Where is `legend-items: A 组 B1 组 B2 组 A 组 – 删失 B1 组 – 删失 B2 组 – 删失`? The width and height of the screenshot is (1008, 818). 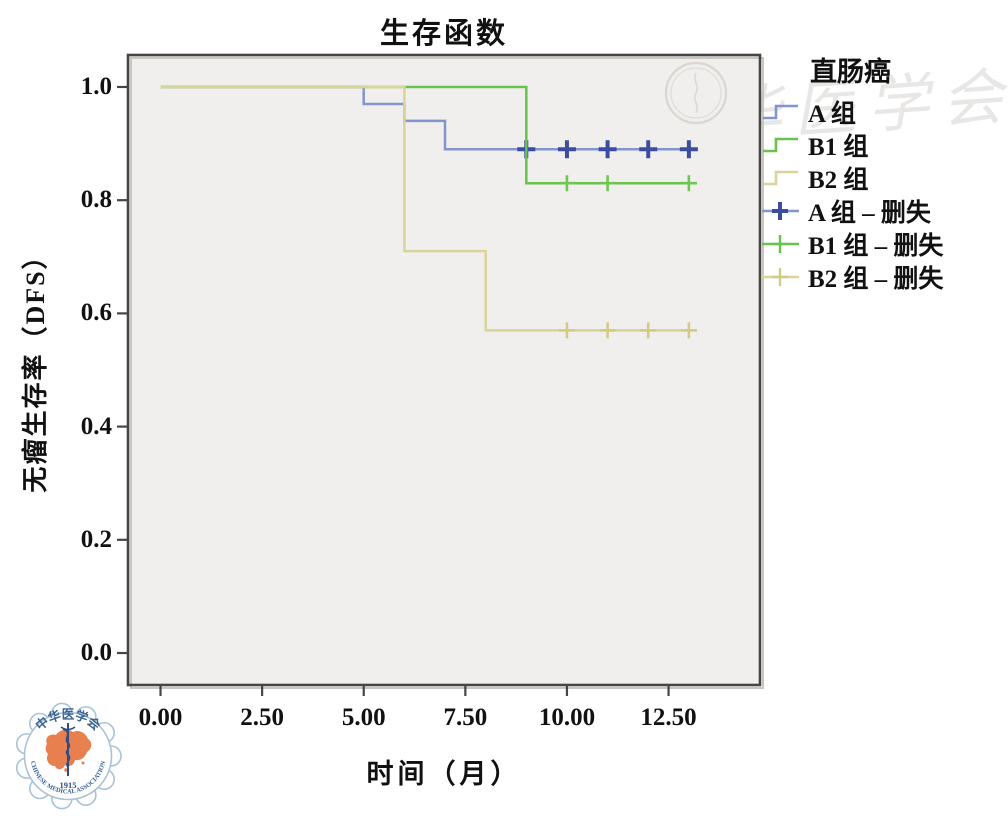
legend-items: A 组 B1 组 B2 组 A 组 – 删失 B1 组 – 删失 B2 组 – 删失 is located at coordinates (852, 194).